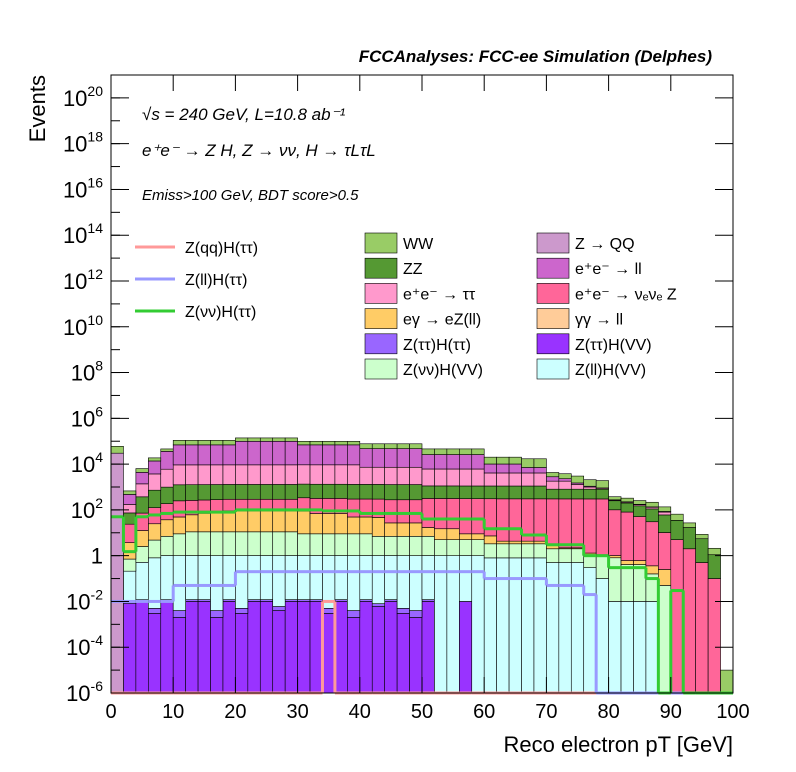 This screenshot has width=796, height=772. Describe the element at coordinates (546, 712) in the screenshot. I see `x-tick-label: 70` at that location.